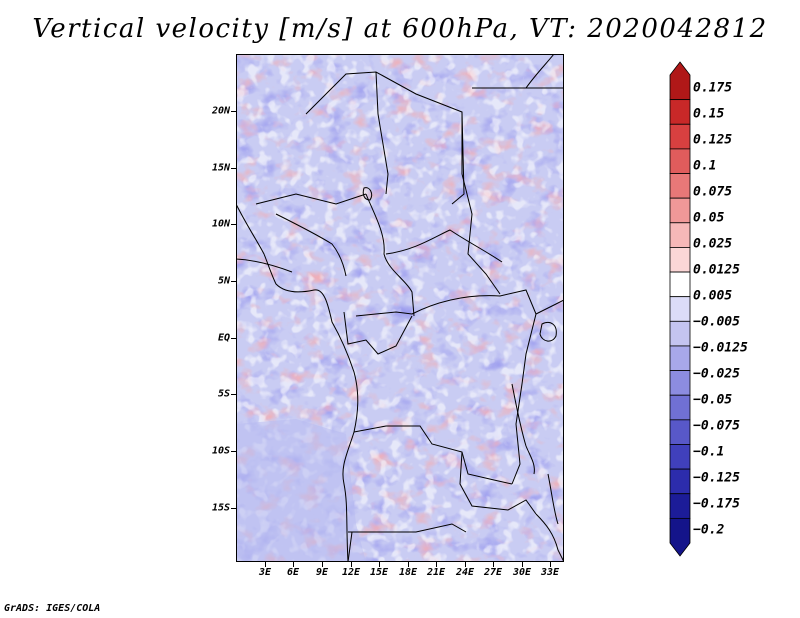 The width and height of the screenshot is (800, 618). I want to click on border-drc-east, so click(524, 399).